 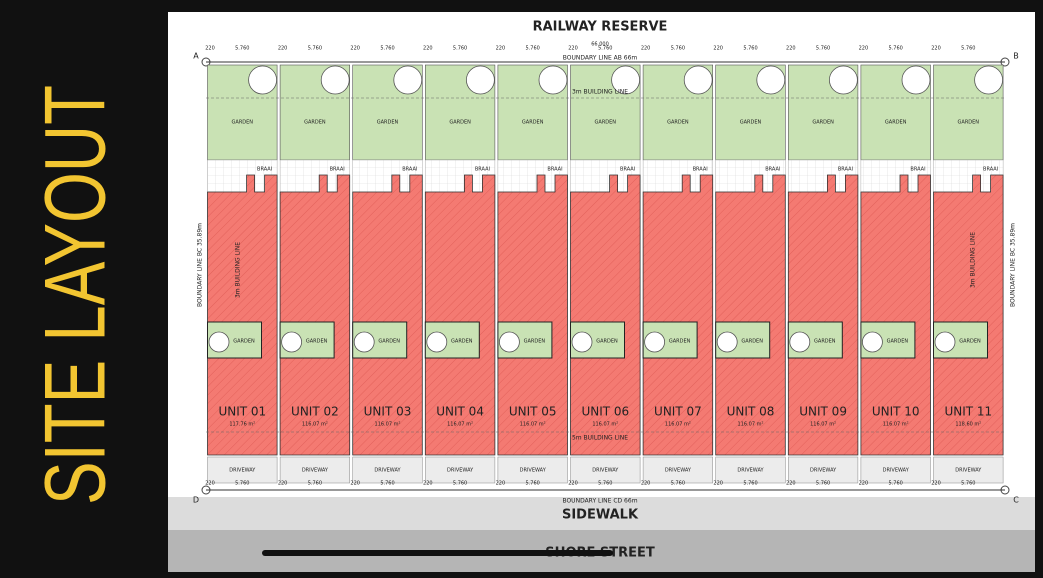 I want to click on corner-label: A, so click(x=196, y=56).